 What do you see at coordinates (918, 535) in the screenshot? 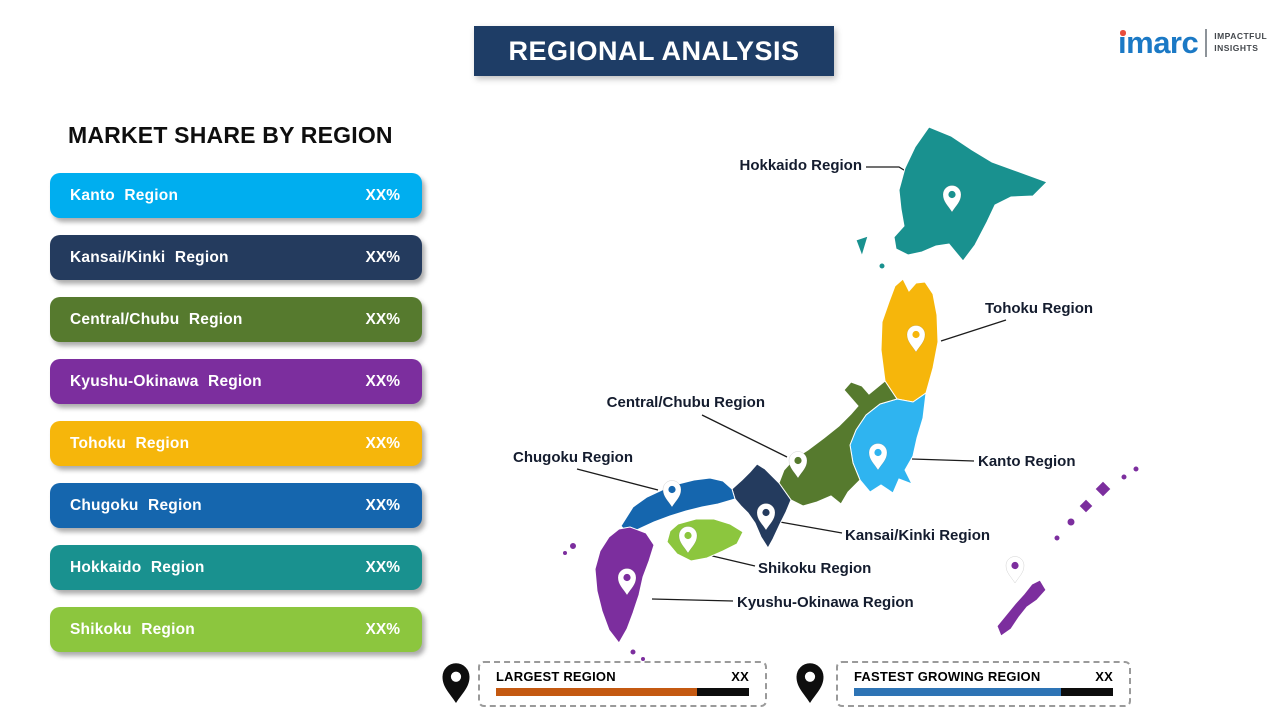
I see `map-label-kansai: Kansai/Kinki Region` at bounding box center [918, 535].